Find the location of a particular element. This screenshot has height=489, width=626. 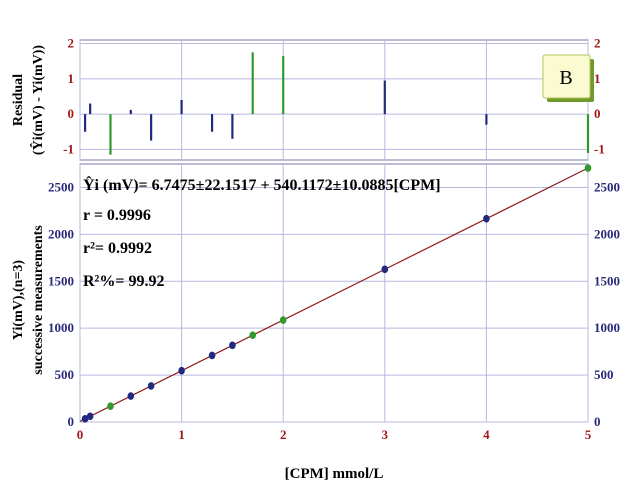

residual-ytick-right: -1 is located at coordinates (599, 148).